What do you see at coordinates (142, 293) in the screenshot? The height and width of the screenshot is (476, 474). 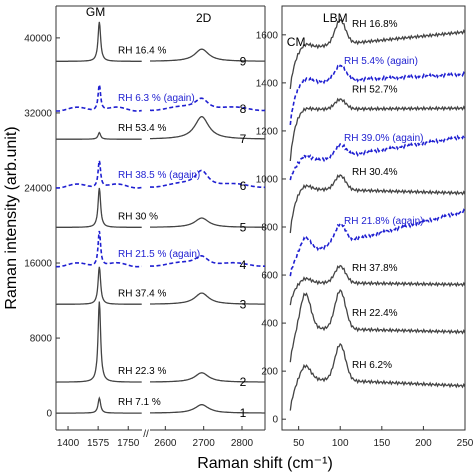 I see `left-series-label: RH 37.4 %` at bounding box center [142, 293].